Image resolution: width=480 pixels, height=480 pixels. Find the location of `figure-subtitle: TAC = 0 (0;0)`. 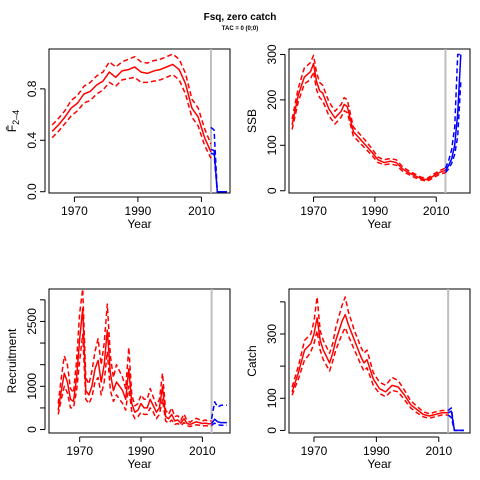

figure-subtitle: TAC = 0 (0;0) is located at coordinates (240, 29).